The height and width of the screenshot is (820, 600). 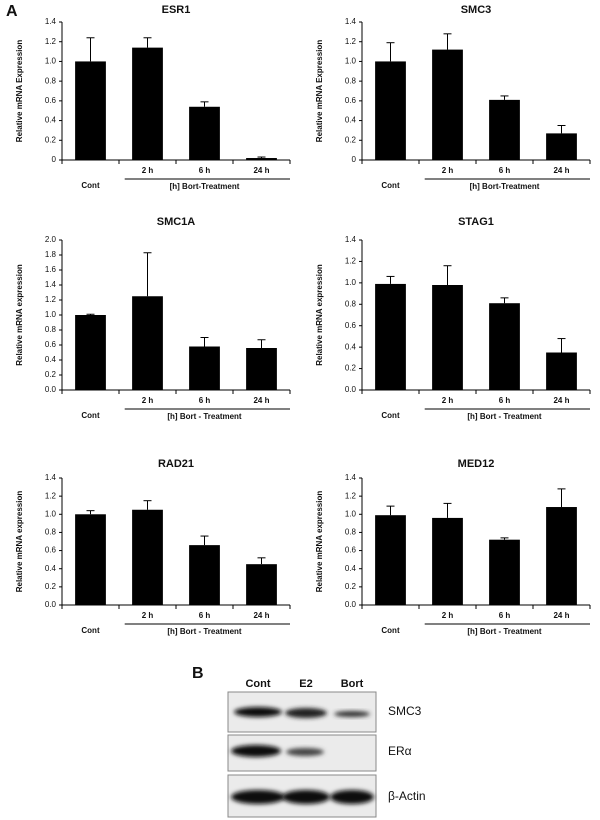 What do you see at coordinates (198, 673) in the screenshot?
I see `panel-label: B` at bounding box center [198, 673].